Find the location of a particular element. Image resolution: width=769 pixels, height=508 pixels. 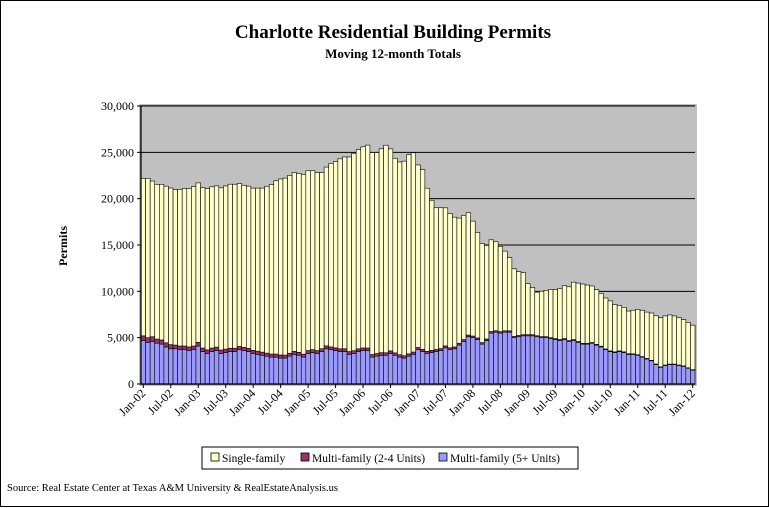

y-tick-label: 20,000 is located at coordinates (117, 199).